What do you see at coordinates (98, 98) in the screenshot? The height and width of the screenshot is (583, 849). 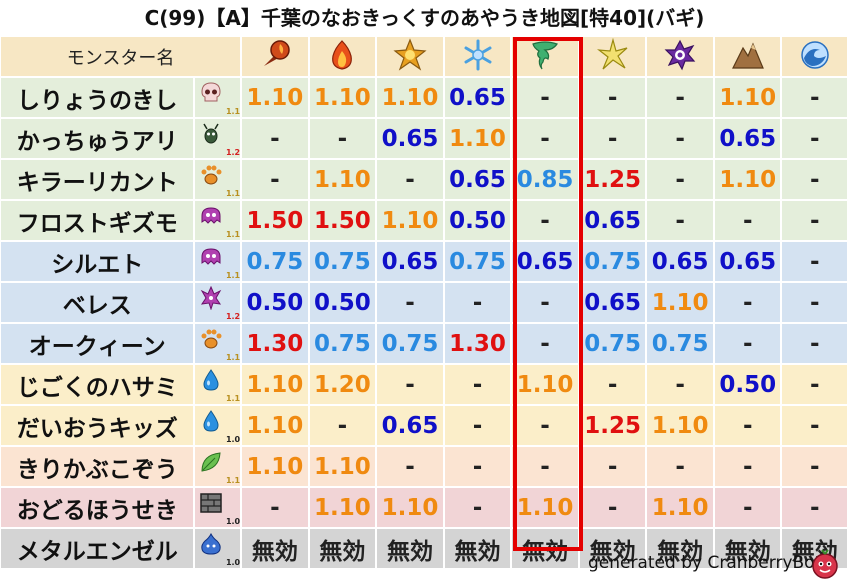 I see `monster-name: しりょうのきし` at bounding box center [98, 98].